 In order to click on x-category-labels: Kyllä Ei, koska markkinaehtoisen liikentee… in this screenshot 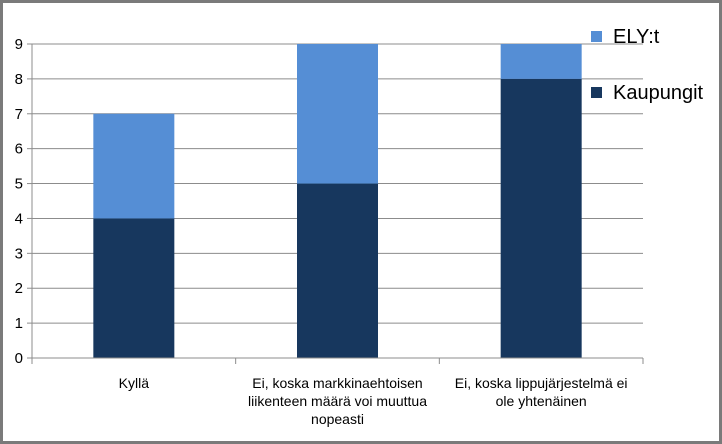, I will do `click(373, 401)`.